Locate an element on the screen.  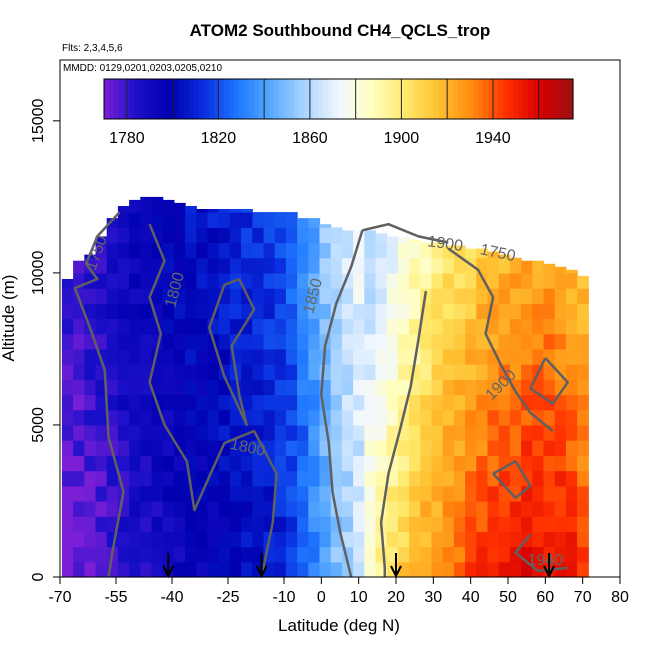
dates-label: MMDD: 0129,0201,0203,0205,0210 is located at coordinates (142, 68).